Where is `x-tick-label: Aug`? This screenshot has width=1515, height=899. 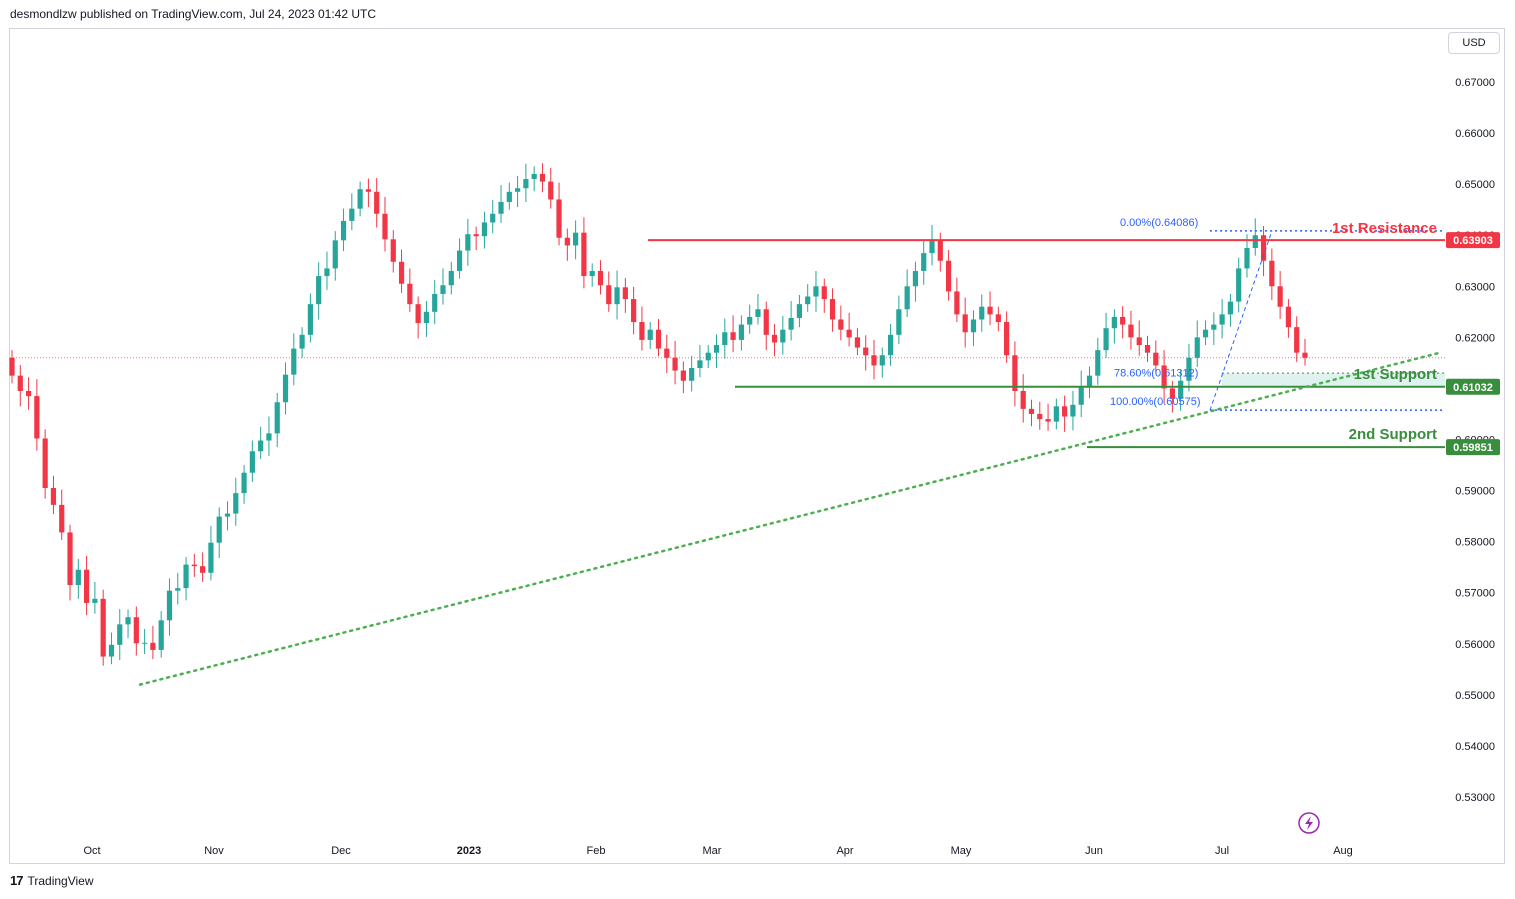
x-tick-label: Aug is located at coordinates (1343, 851).